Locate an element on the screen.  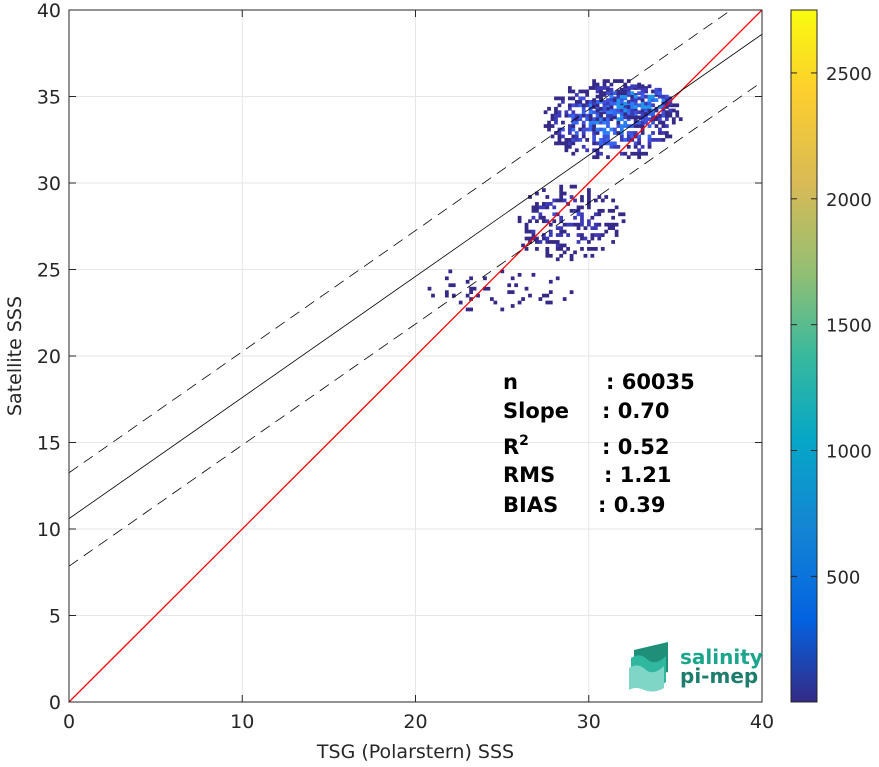
y-tick-label: 15 is located at coordinates (49, 444).